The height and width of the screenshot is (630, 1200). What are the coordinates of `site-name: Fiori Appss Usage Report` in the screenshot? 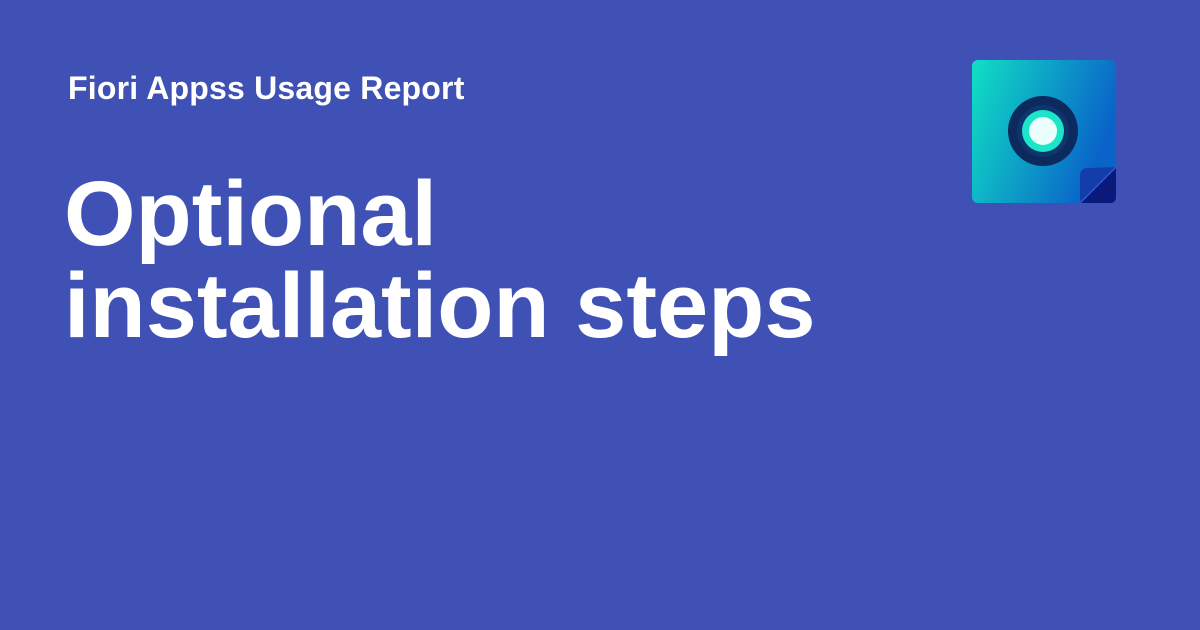 It's located at (266, 88).